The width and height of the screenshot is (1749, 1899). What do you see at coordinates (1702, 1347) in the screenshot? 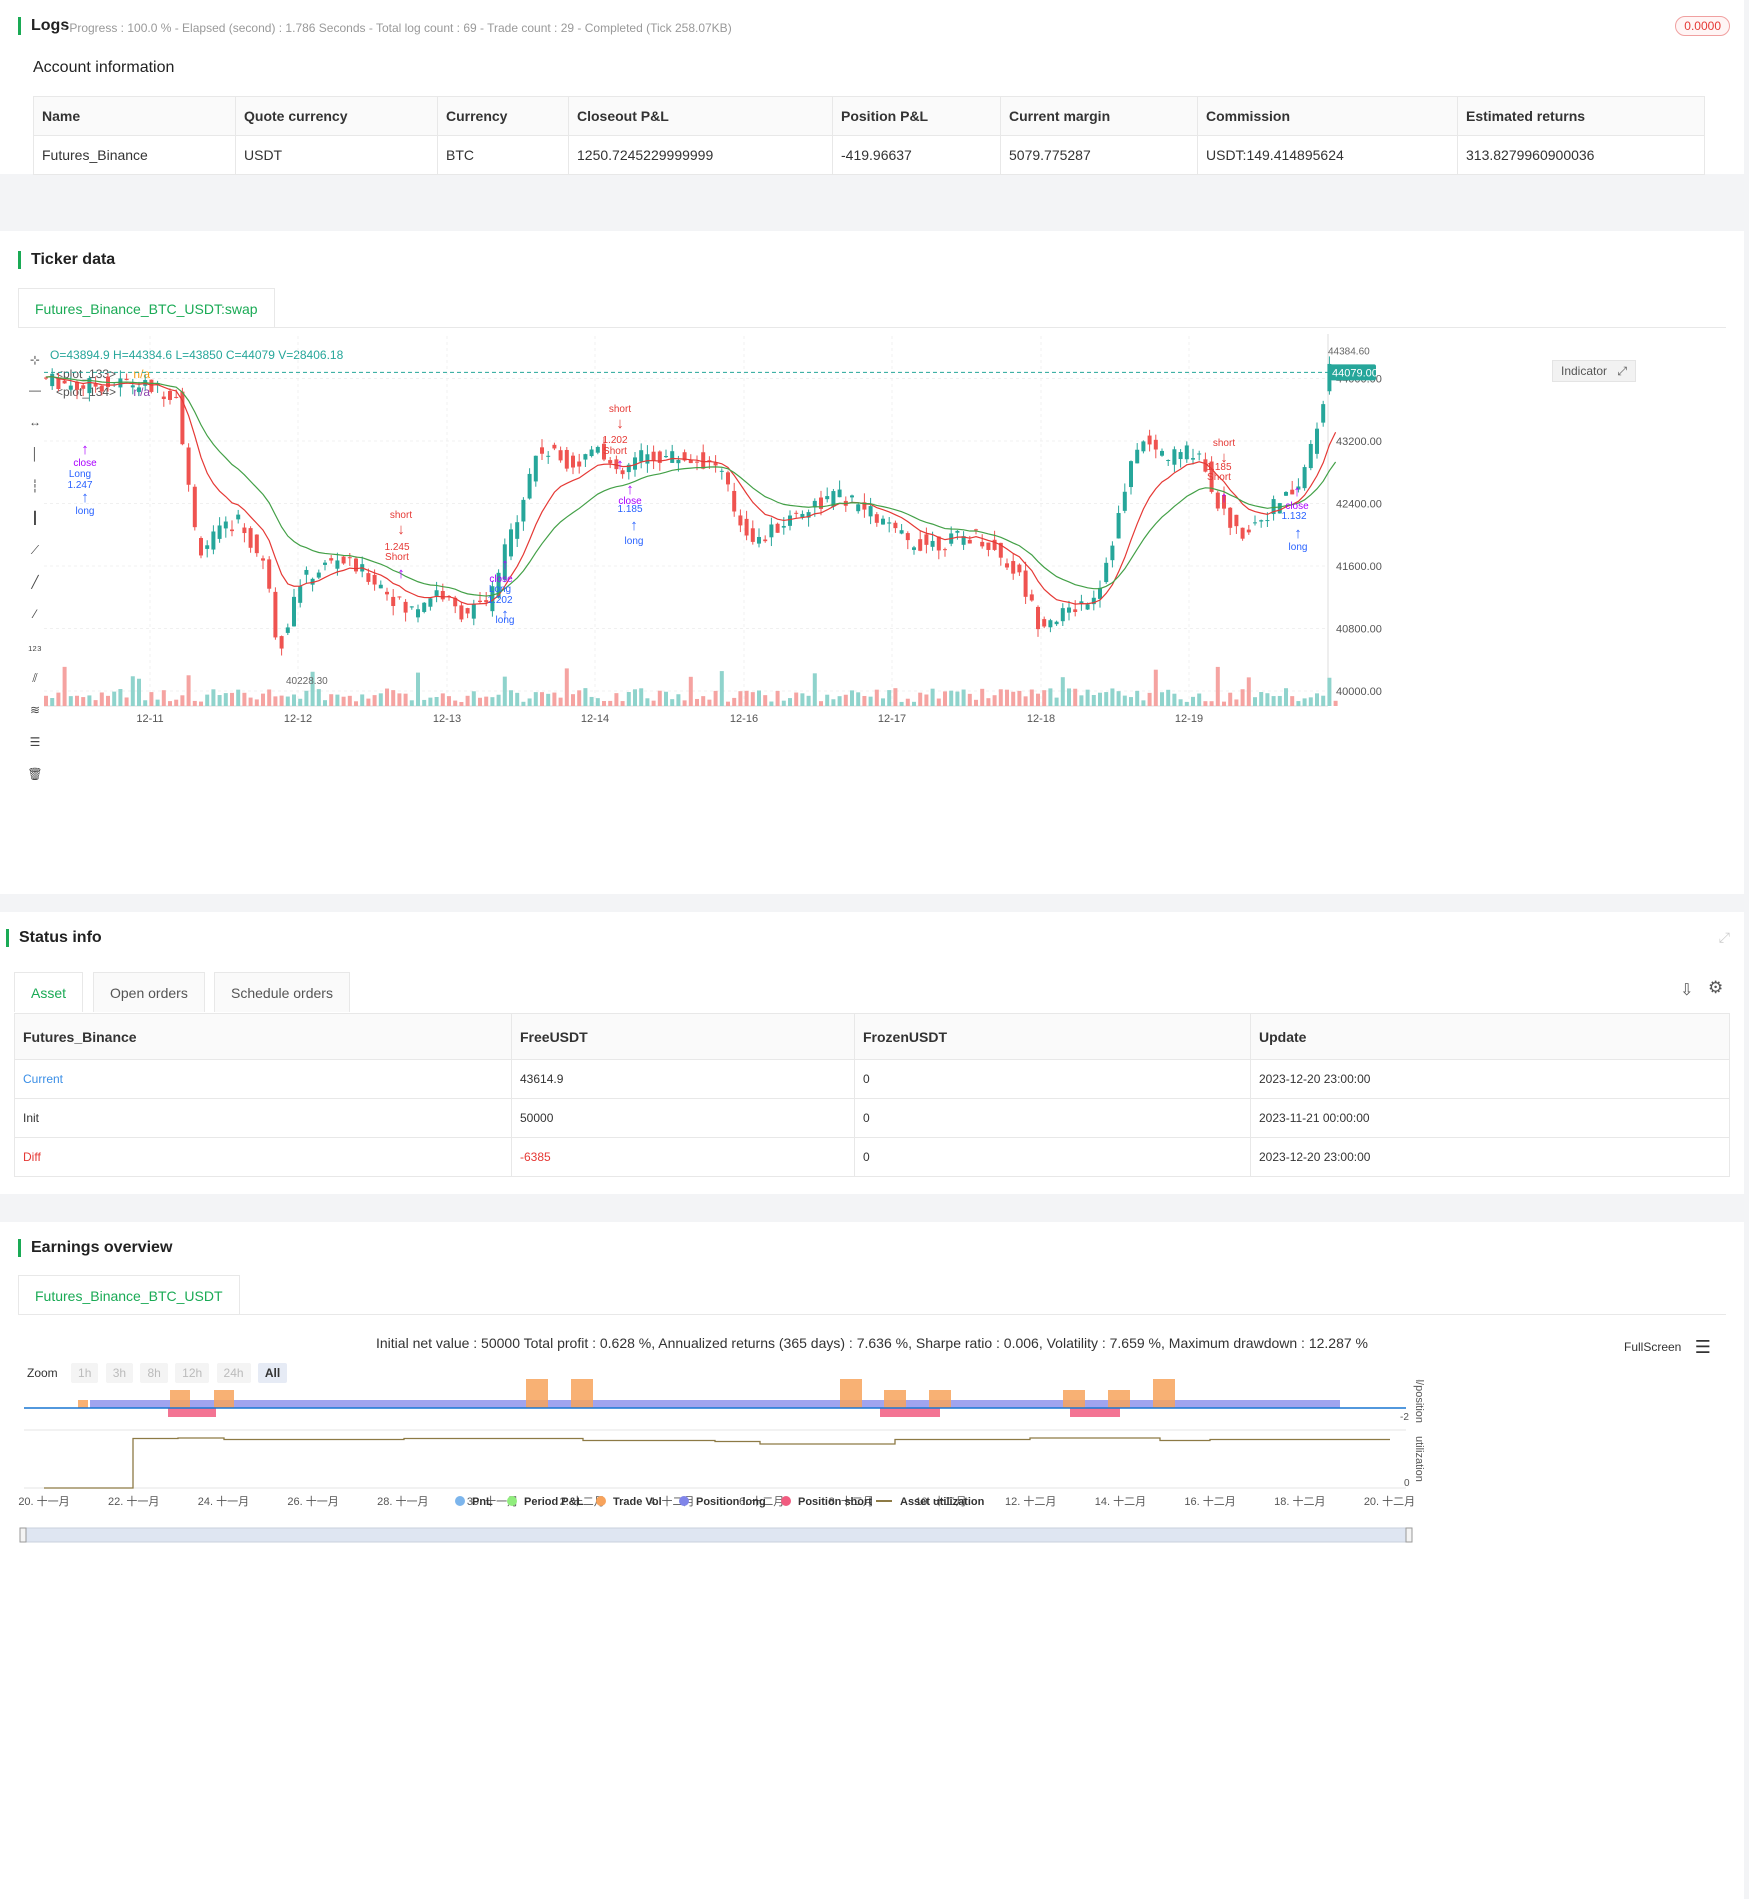
I see `menu-icon: ☰` at bounding box center [1702, 1347].